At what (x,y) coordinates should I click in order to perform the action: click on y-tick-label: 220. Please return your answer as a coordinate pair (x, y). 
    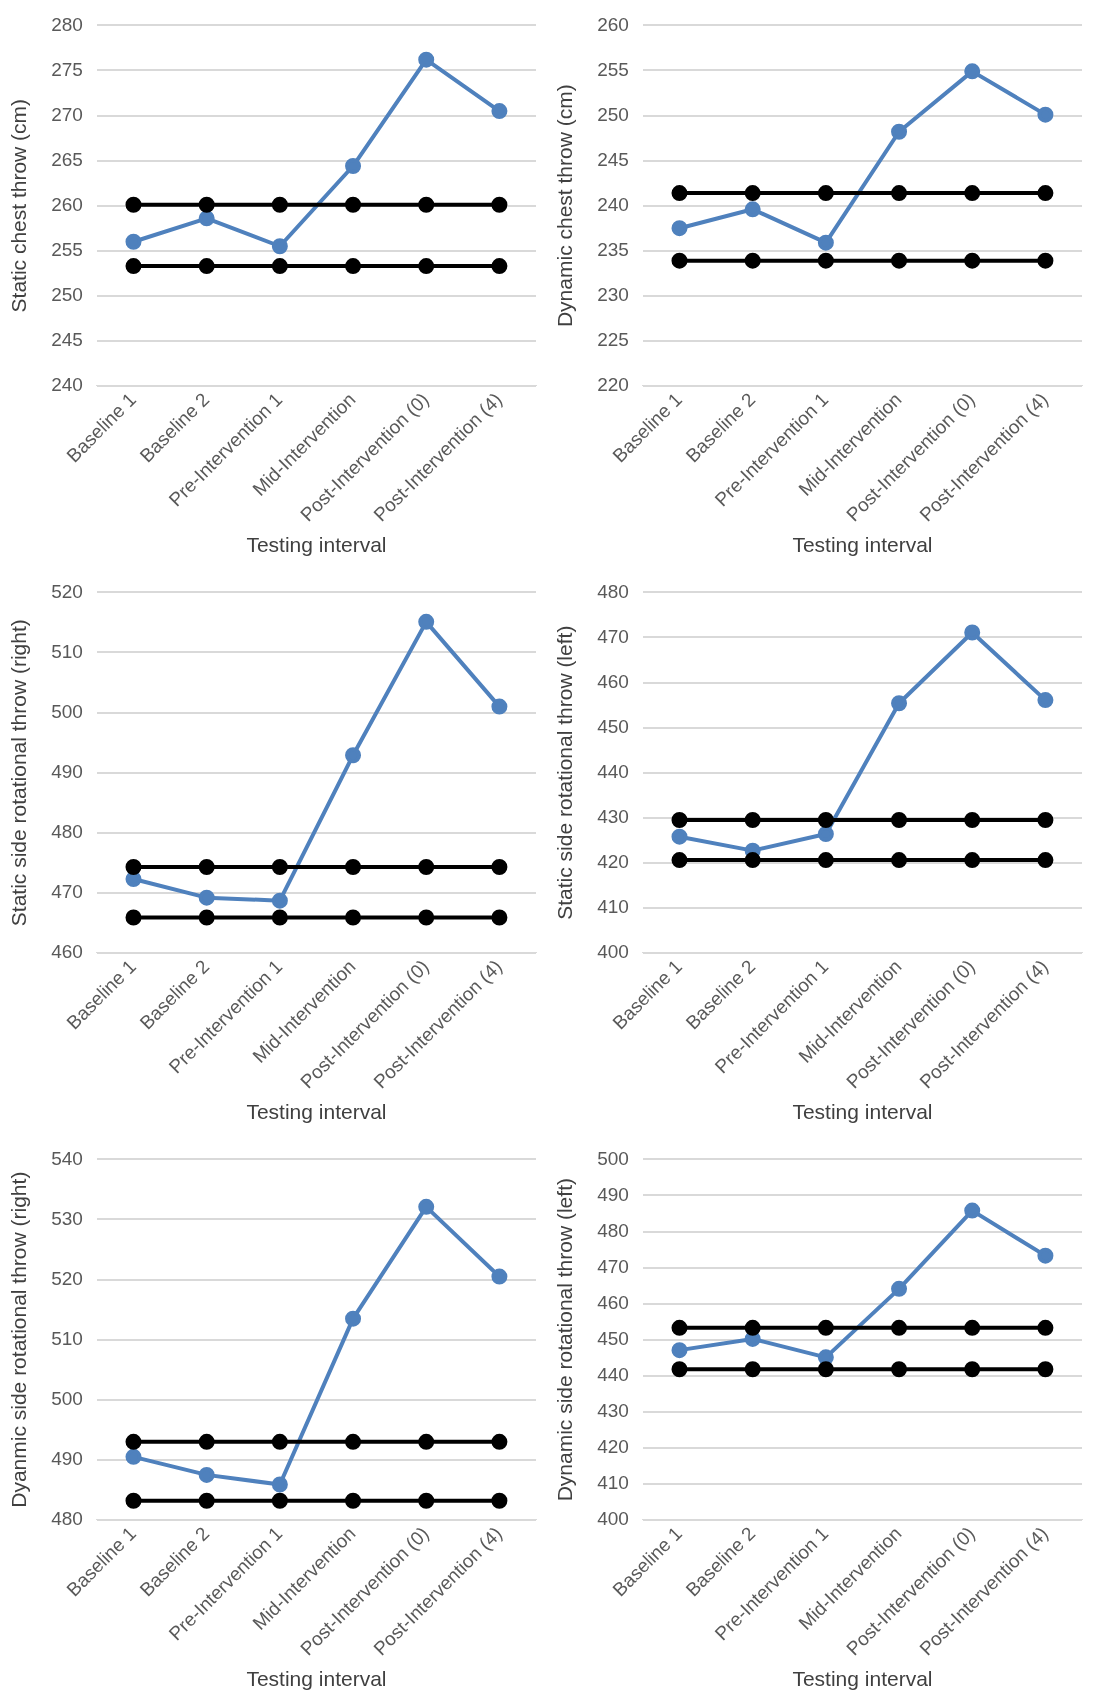
    Looking at the image, I should click on (613, 385).